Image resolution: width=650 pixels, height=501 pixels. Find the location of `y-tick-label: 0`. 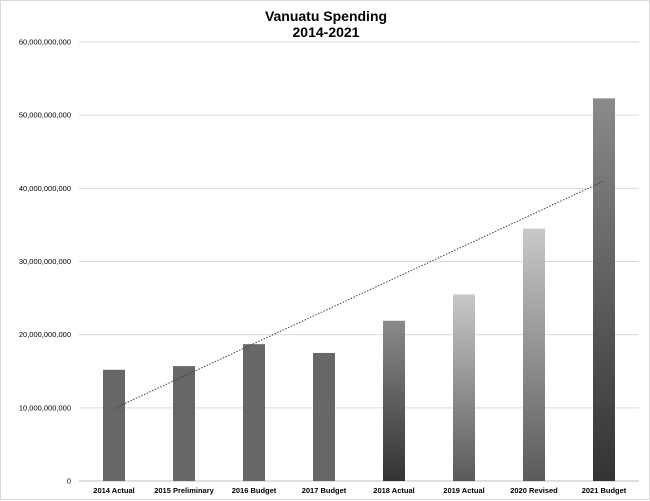

y-tick-label: 0 is located at coordinates (69, 481).